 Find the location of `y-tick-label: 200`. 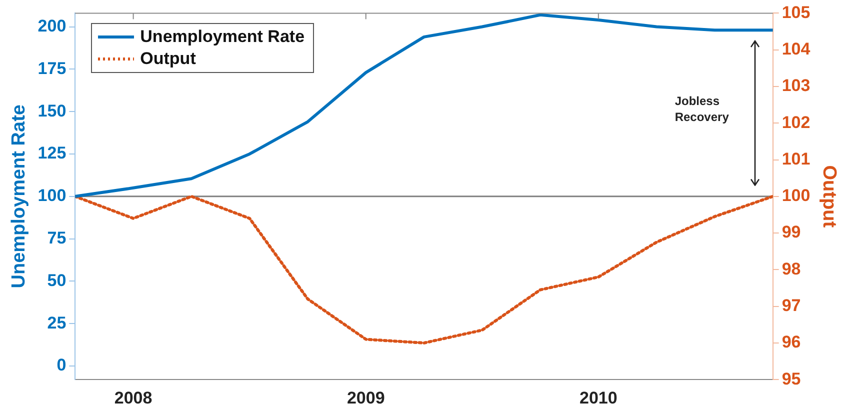

y-tick-label: 200 is located at coordinates (52, 26).